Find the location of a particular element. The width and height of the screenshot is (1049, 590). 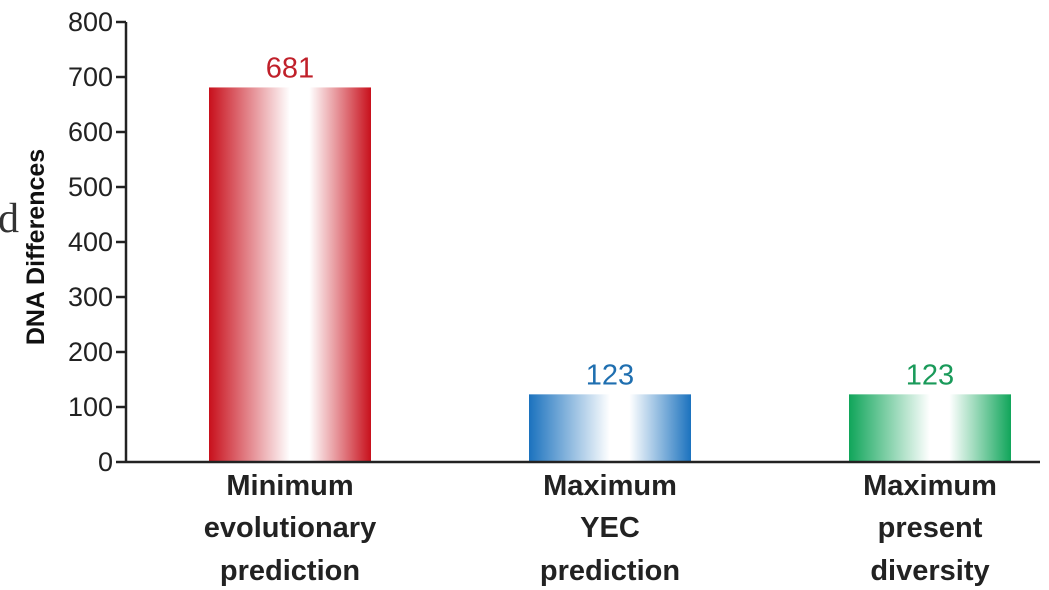

y-tick-label: 400 is located at coordinates (90, 242).